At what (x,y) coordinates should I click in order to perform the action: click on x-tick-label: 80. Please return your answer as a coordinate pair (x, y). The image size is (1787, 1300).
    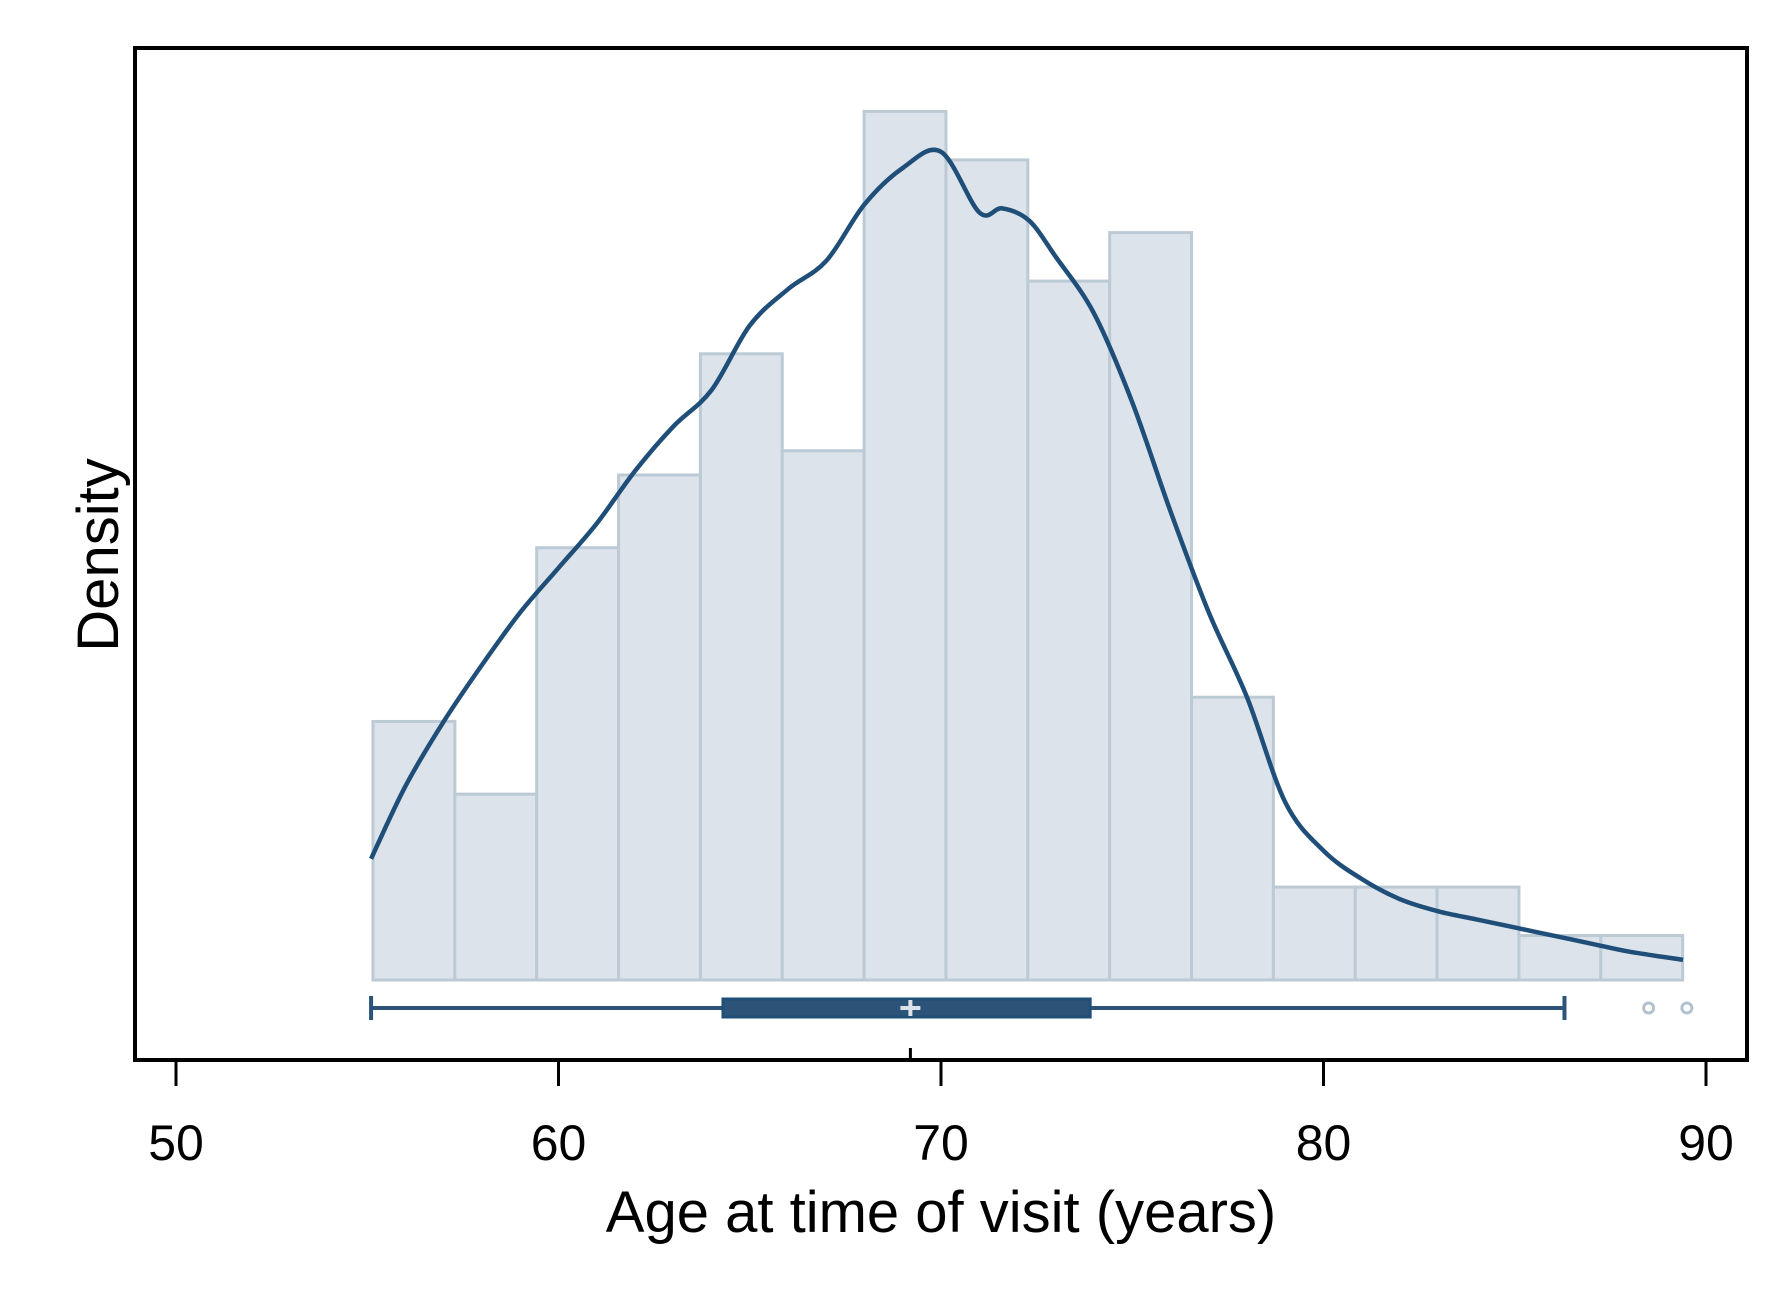
    Looking at the image, I should click on (1324, 1143).